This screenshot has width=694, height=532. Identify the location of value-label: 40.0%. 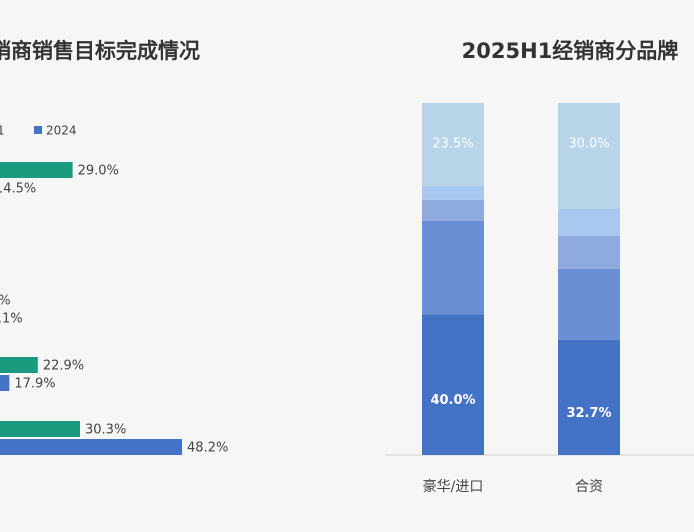
(452, 400).